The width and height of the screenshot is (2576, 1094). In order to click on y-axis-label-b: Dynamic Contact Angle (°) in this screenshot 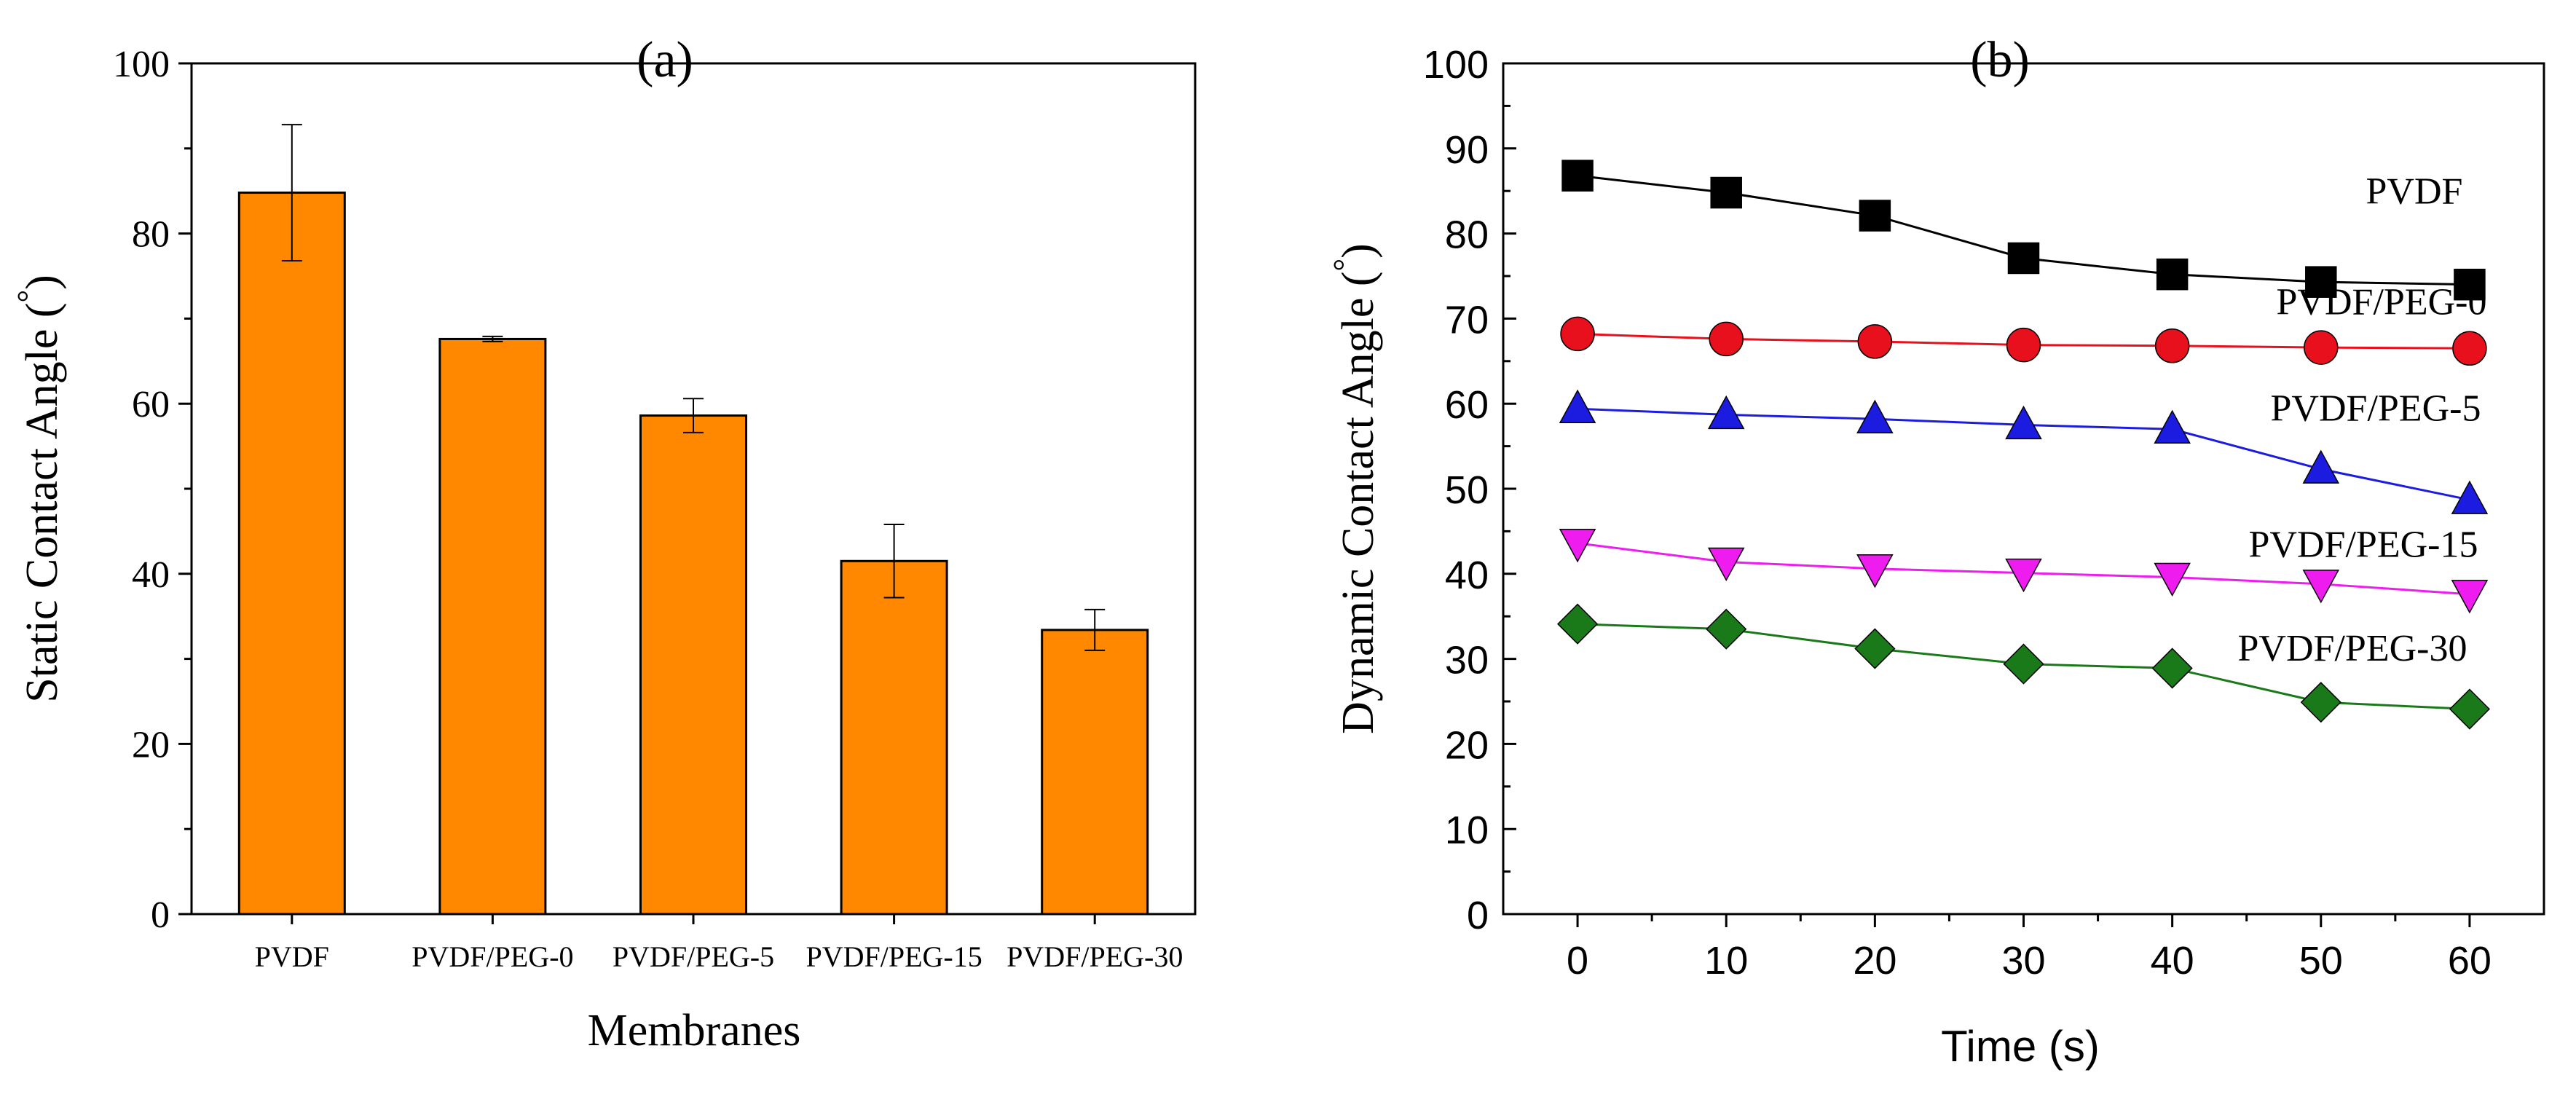, I will do `click(1355, 489)`.